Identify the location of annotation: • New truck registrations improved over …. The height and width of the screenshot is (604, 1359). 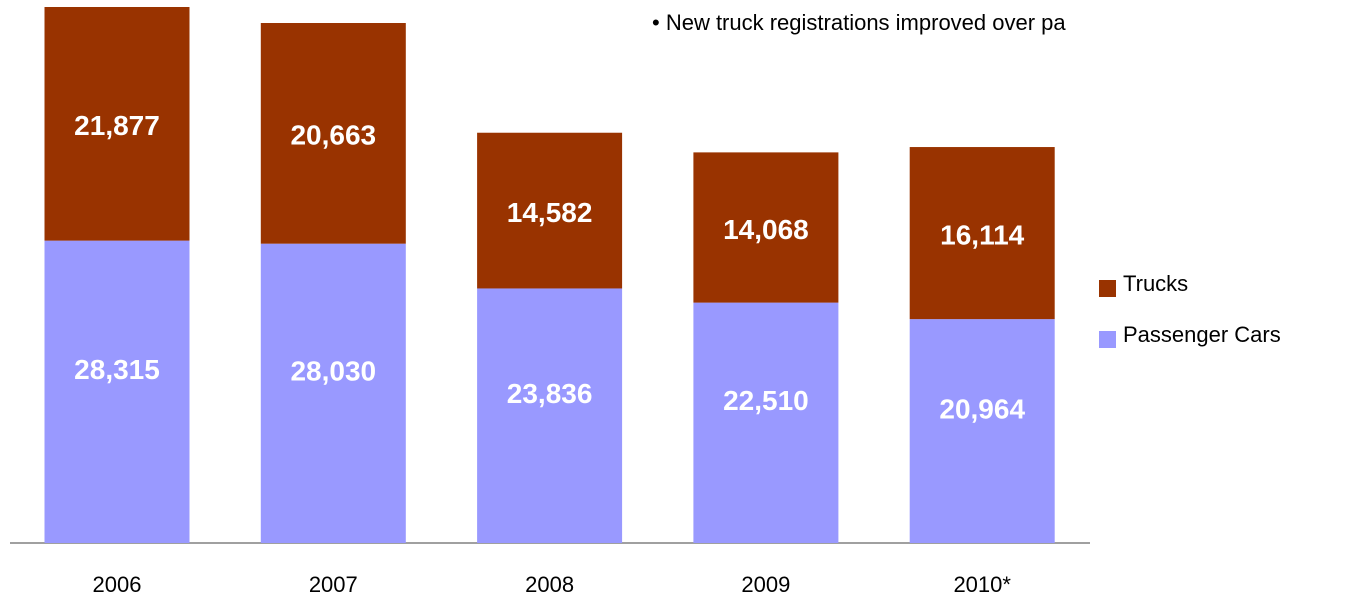
(859, 22).